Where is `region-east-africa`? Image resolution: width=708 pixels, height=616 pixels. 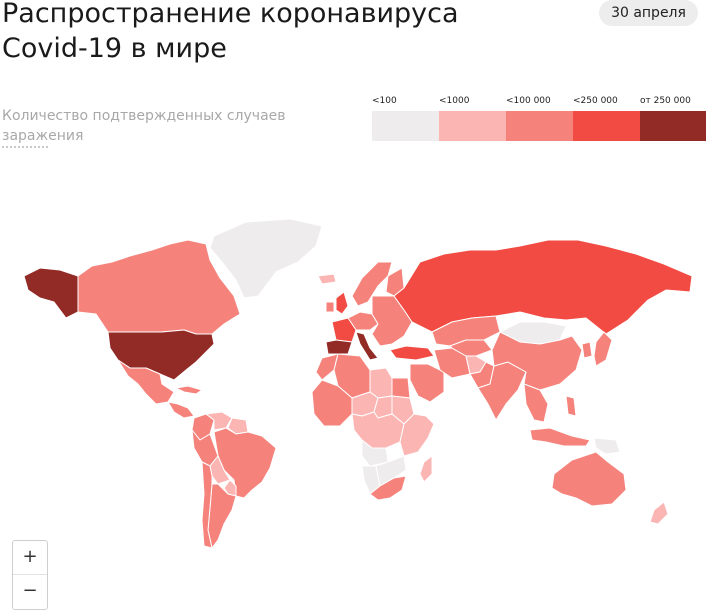 region-east-africa is located at coordinates (417, 435).